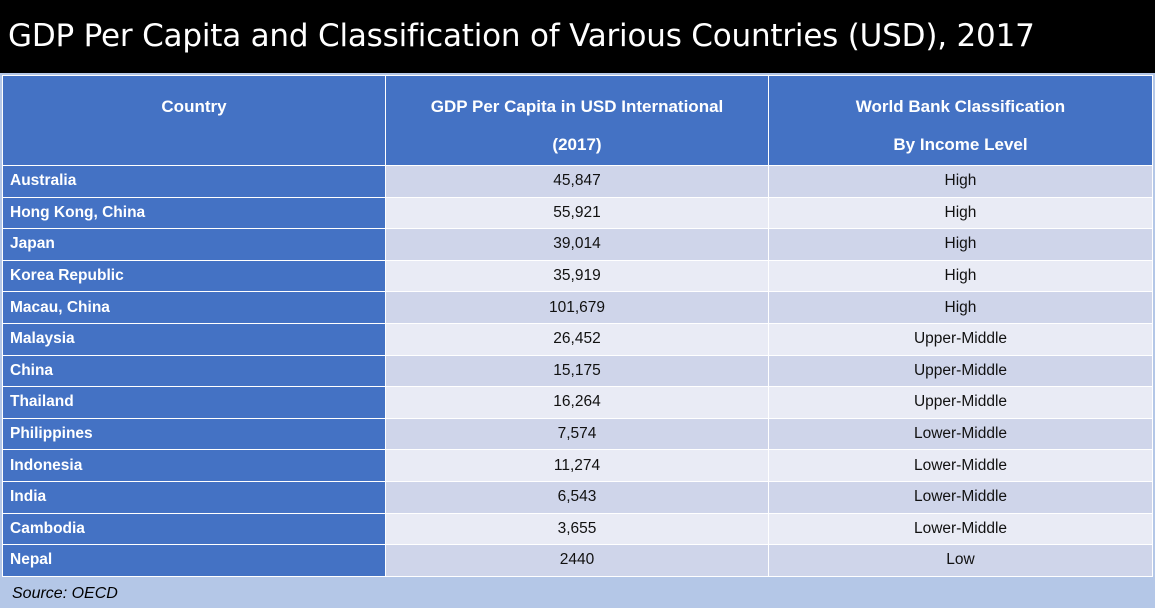 This screenshot has height=608, width=1155. Describe the element at coordinates (194, 371) in the screenshot. I see `country-cell: China` at that location.